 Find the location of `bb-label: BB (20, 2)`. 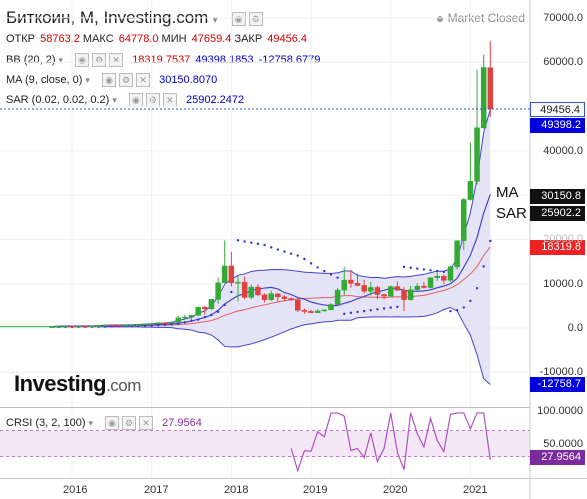

bb-label: BB (20, 2) is located at coordinates (31, 59).